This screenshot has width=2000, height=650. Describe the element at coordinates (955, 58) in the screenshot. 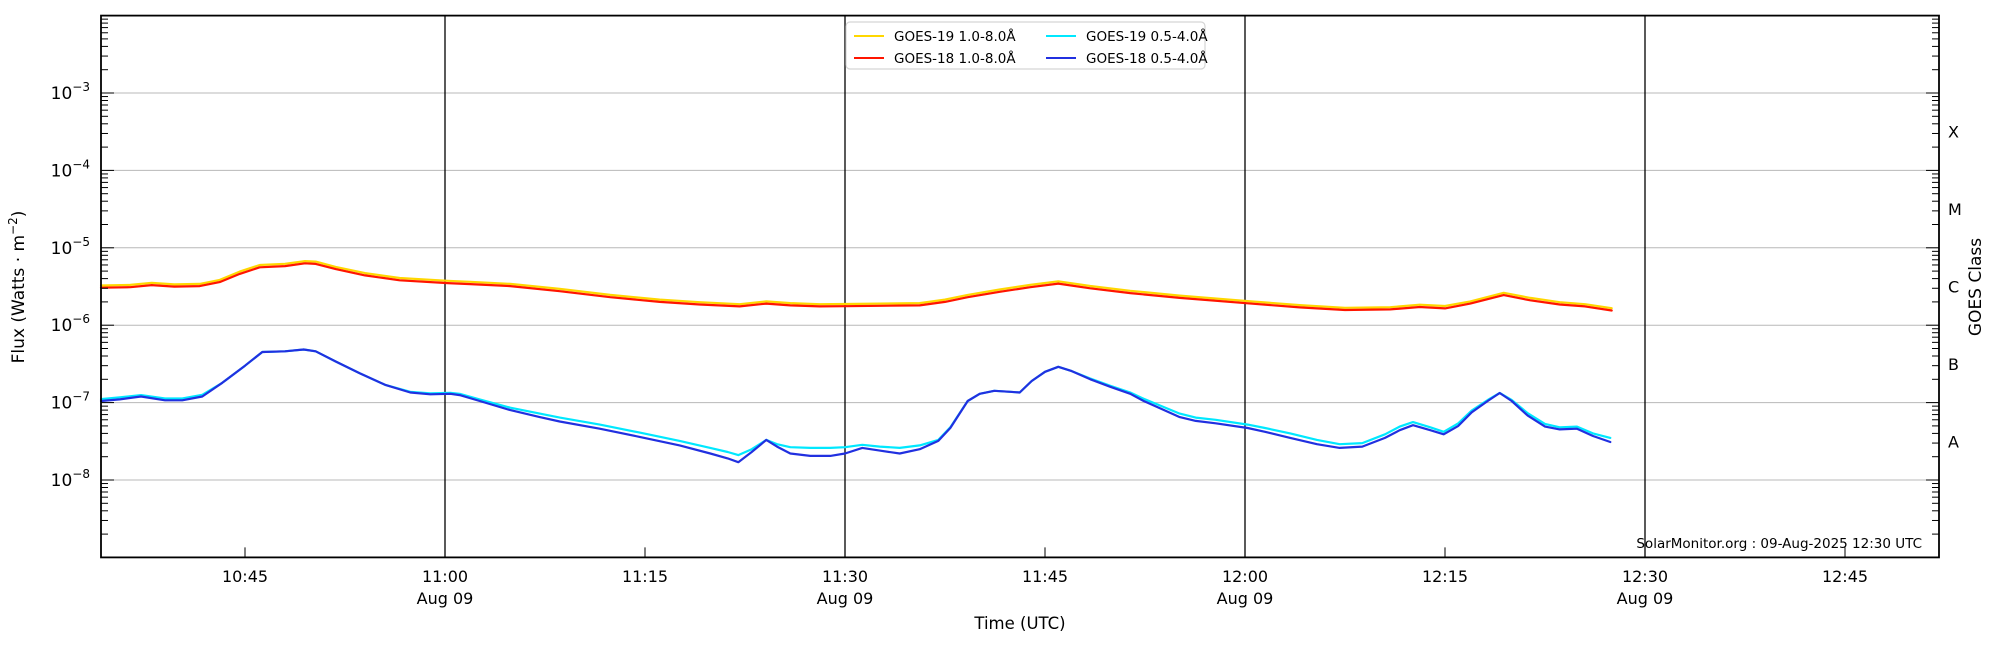

I see `legend-label: GOES-18 1.0-8.0Å` at that location.